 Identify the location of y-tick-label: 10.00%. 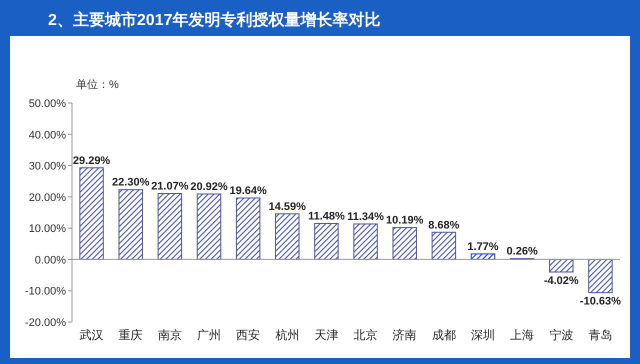
(47, 229).